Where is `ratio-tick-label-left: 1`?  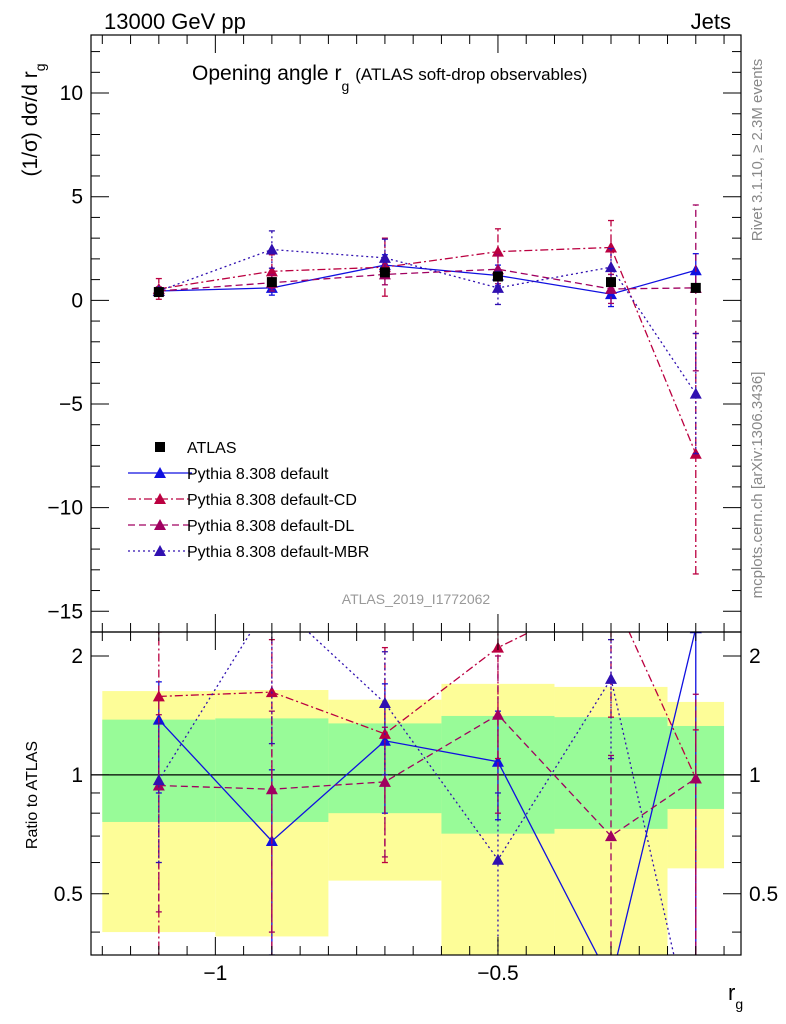 ratio-tick-label-left: 1 is located at coordinates (77, 775).